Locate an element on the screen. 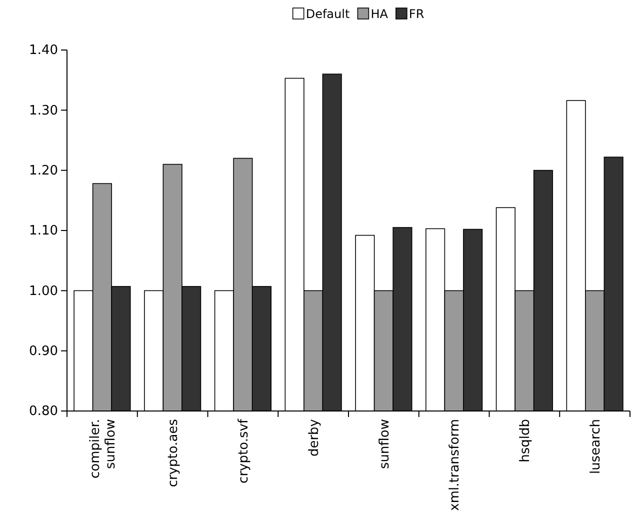 The height and width of the screenshot is (525, 636). x-tick-label: crypto.svf is located at coordinates (244, 451).